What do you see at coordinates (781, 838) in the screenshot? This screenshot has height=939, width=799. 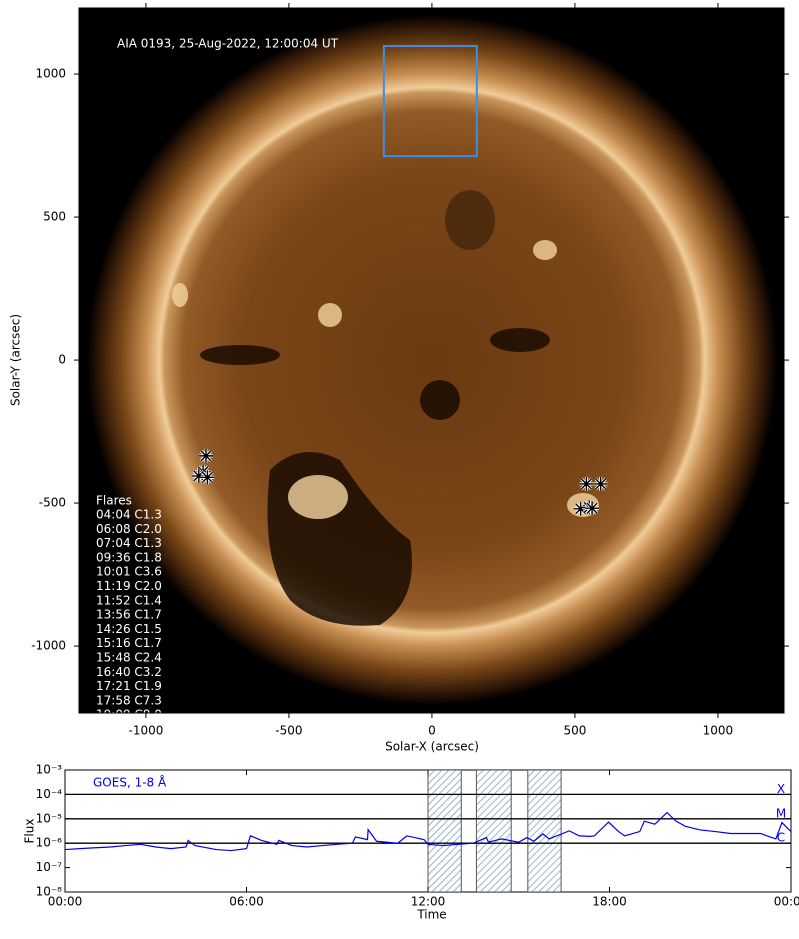 I see `level-label: C` at bounding box center [781, 838].